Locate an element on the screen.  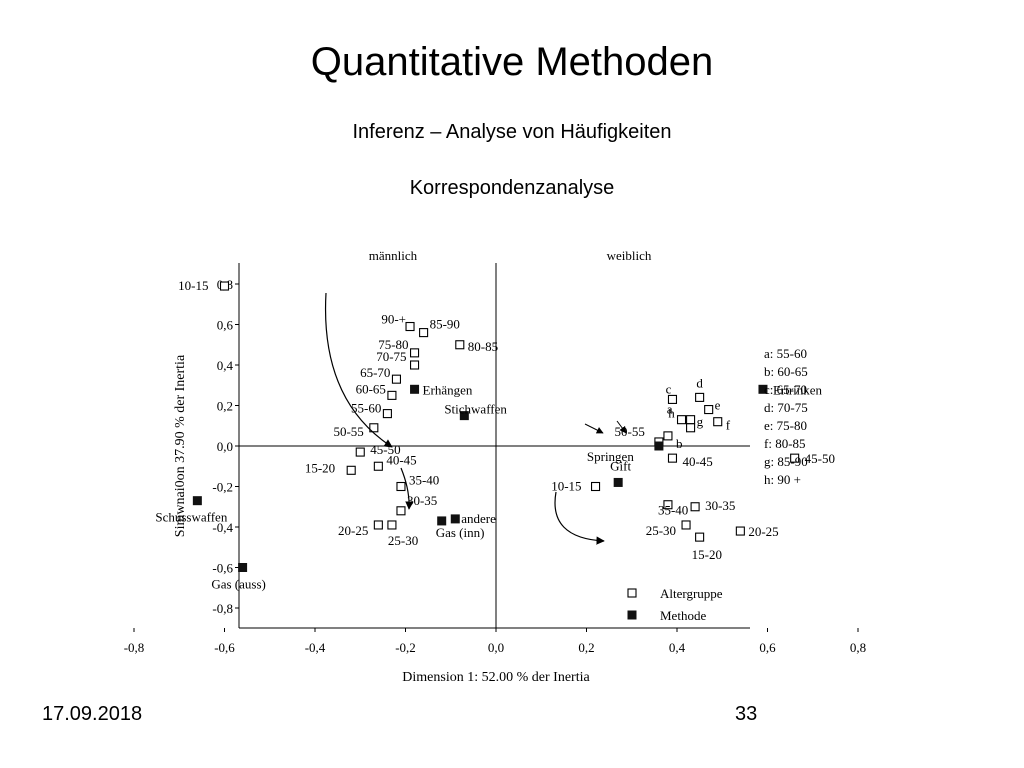
altergruppe-point-label: h is located at coordinates (671, 413).